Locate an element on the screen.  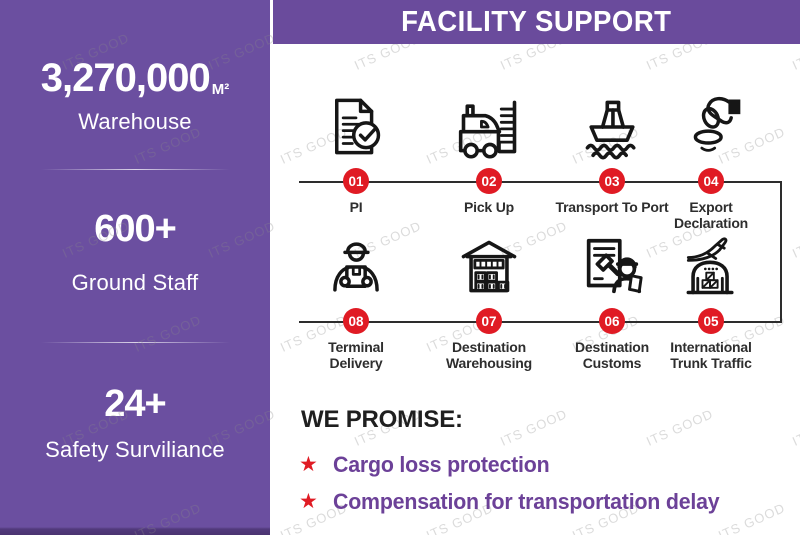
step-label: Export Declaration is located at coordinates (711, 215).